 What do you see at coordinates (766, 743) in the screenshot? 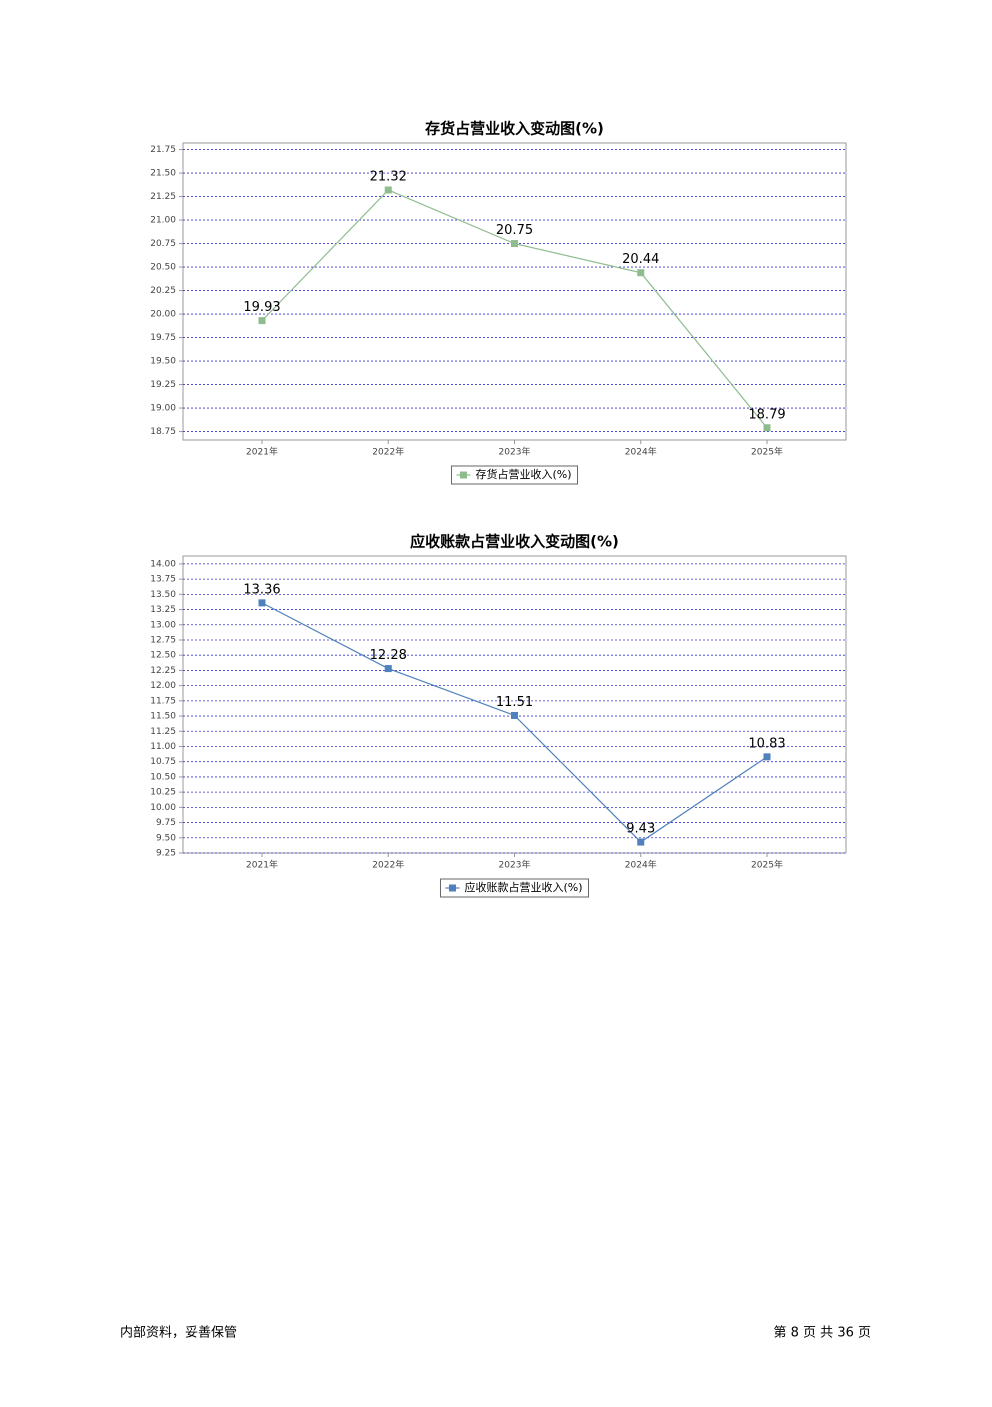
I see `data-label: 10.83` at bounding box center [766, 743].